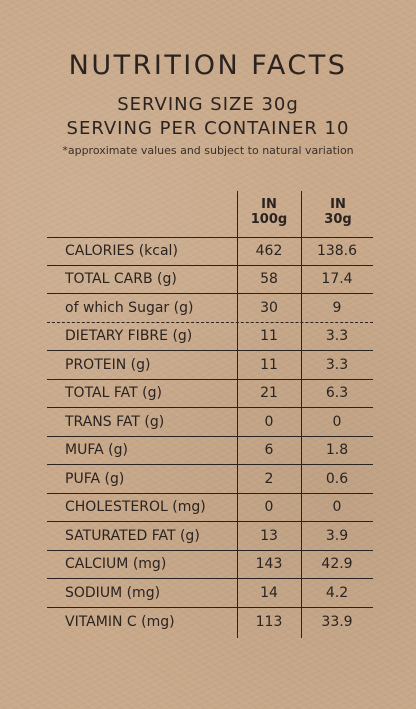  I want to click on column-header-100g-line1: IN, so click(269, 204).